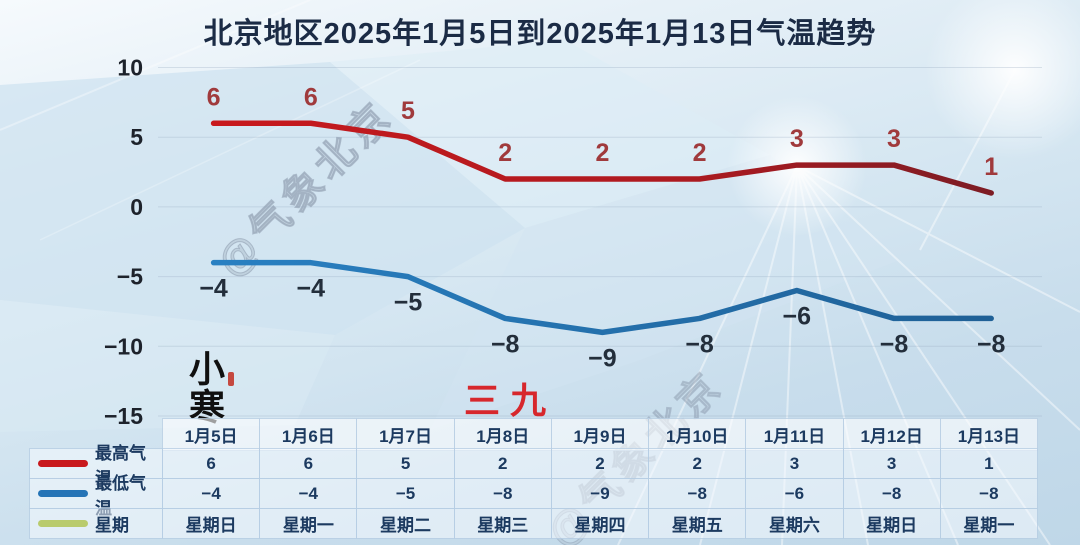 The width and height of the screenshot is (1080, 545). I want to click on low-temp-line, so click(602, 297).